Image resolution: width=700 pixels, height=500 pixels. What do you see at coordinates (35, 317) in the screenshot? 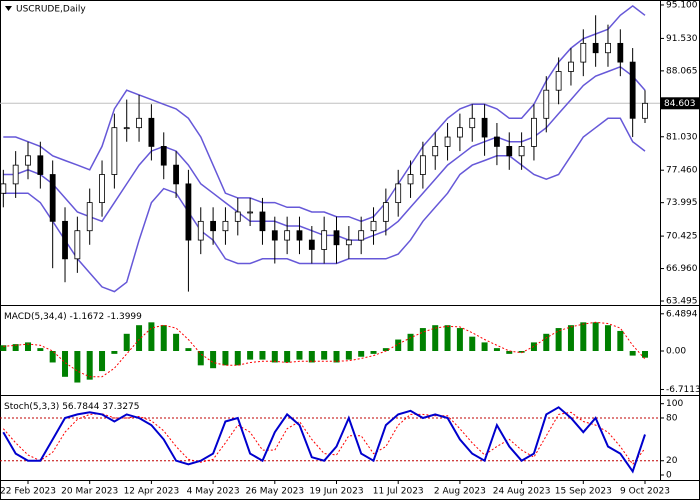
I see `macd-label: MACD(5,34,4)` at bounding box center [35, 317].